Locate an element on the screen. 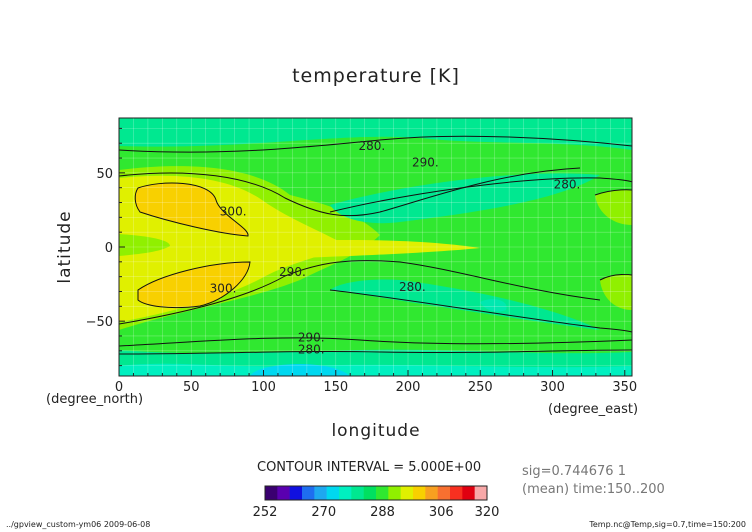 The height and width of the screenshot is (532, 752). y-axis-label: latitude is located at coordinates (65, 246).